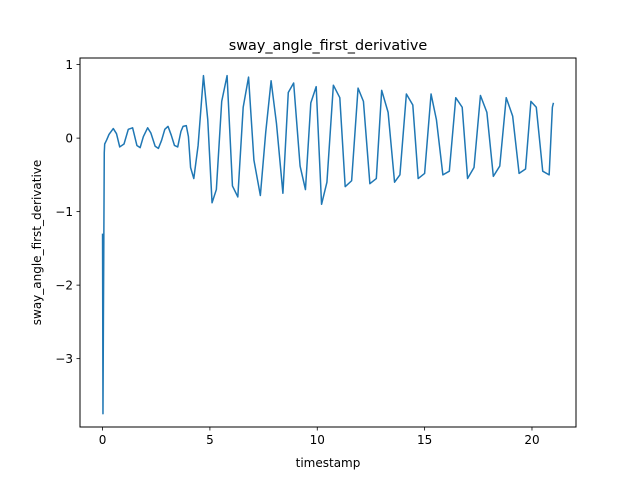  I want to click on y-axis: 1 0 −1 −2 −3, so click(67, 212).